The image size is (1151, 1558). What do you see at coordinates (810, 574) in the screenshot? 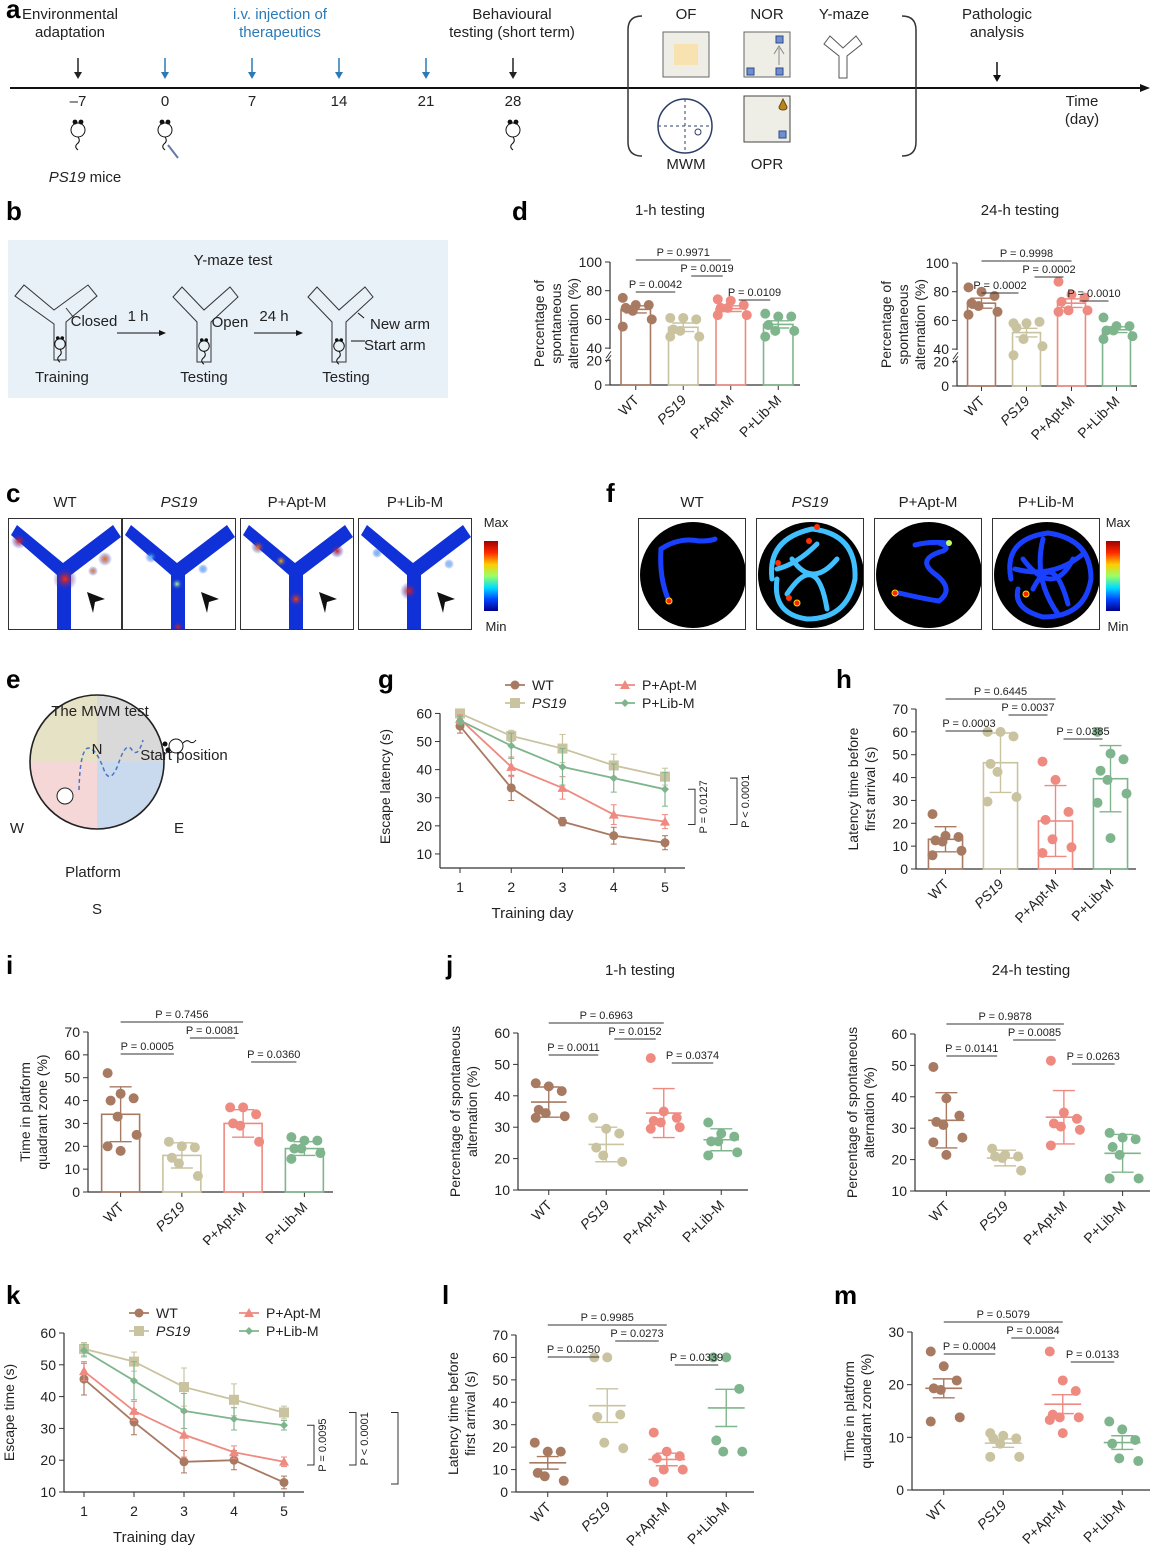
I see `mwm-heatmap-PS19` at bounding box center [810, 574].